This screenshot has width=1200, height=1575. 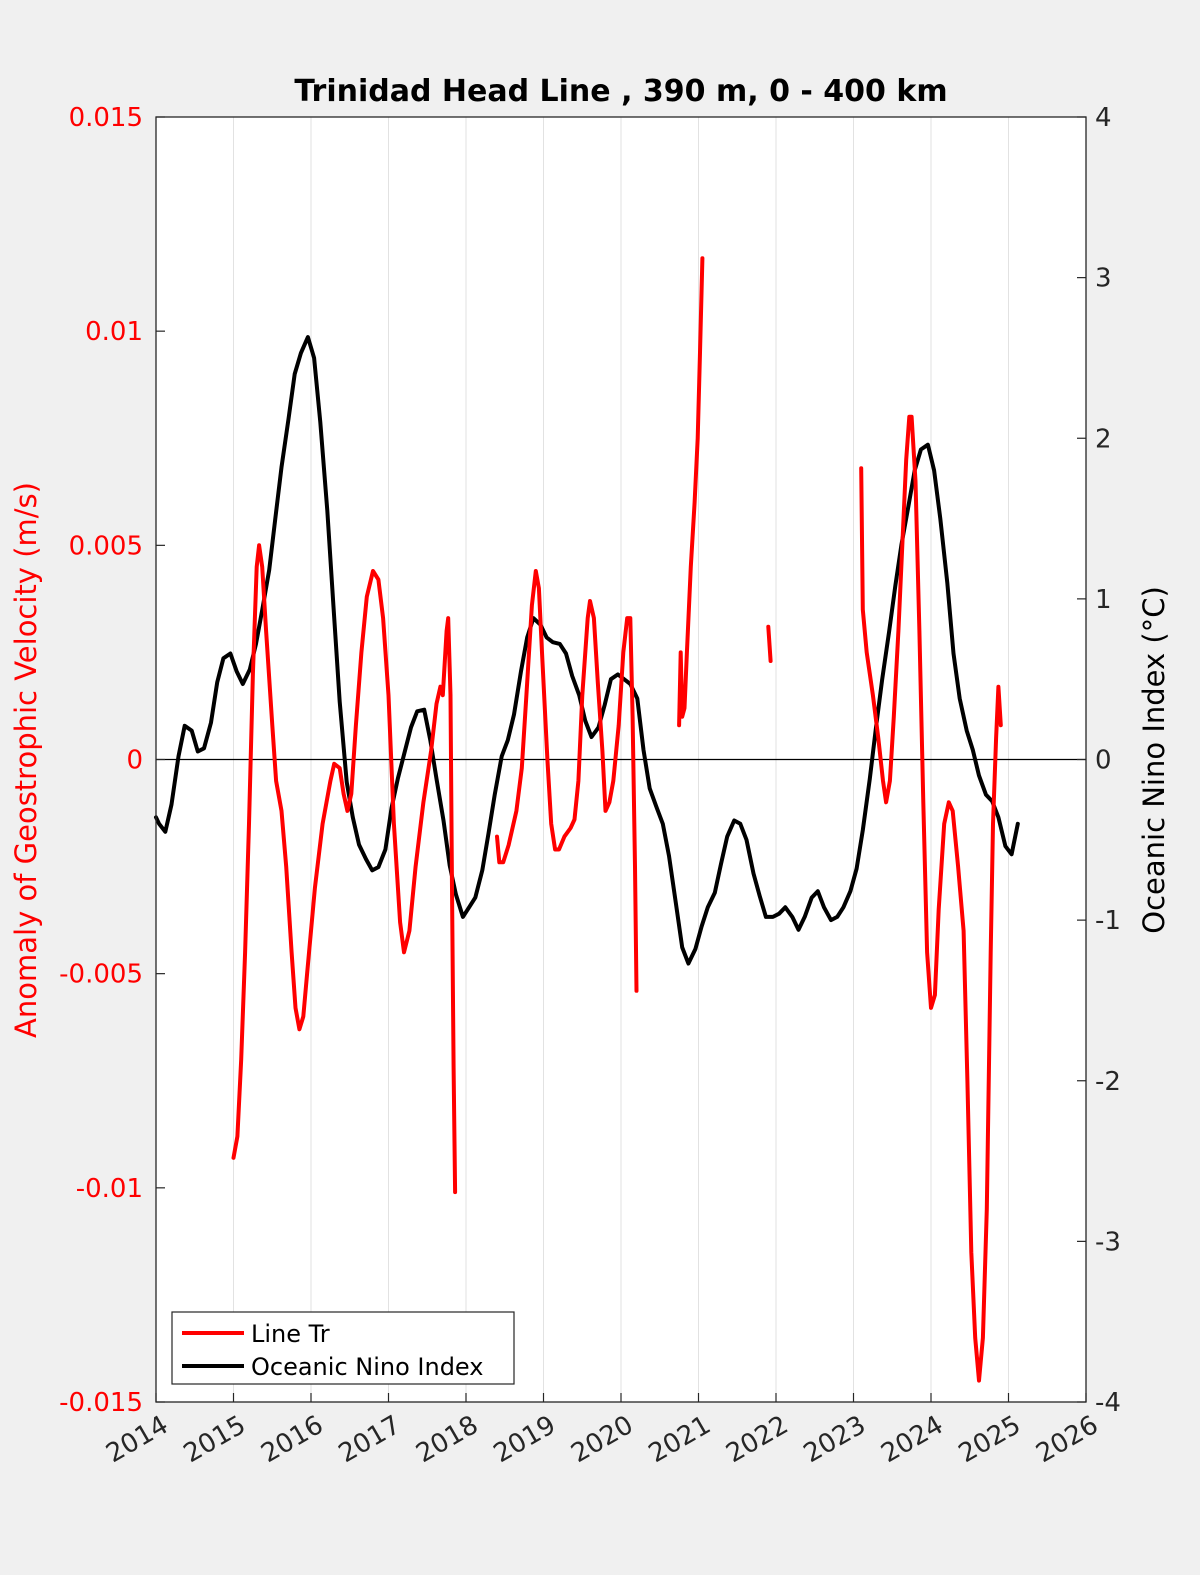 What do you see at coordinates (1103, 439) in the screenshot?
I see `y-right-tick-label: 2` at bounding box center [1103, 439].